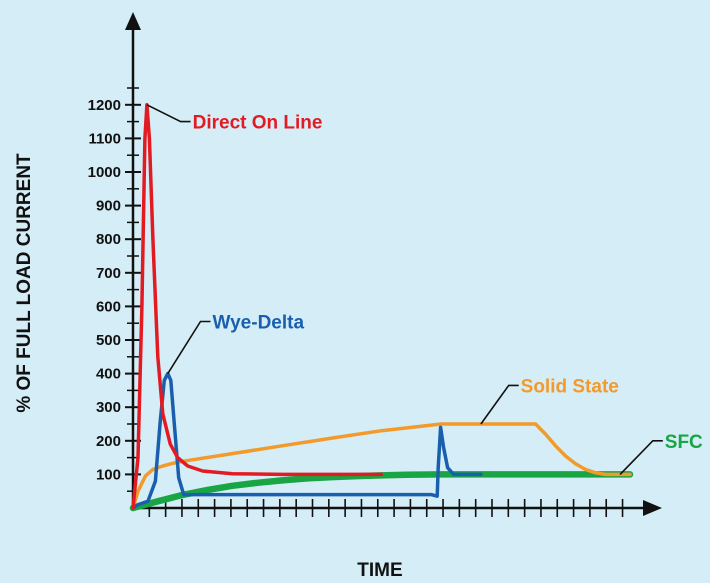 The width and height of the screenshot is (710, 583). I want to click on y-axis-arrow-icon, so click(133, 21).